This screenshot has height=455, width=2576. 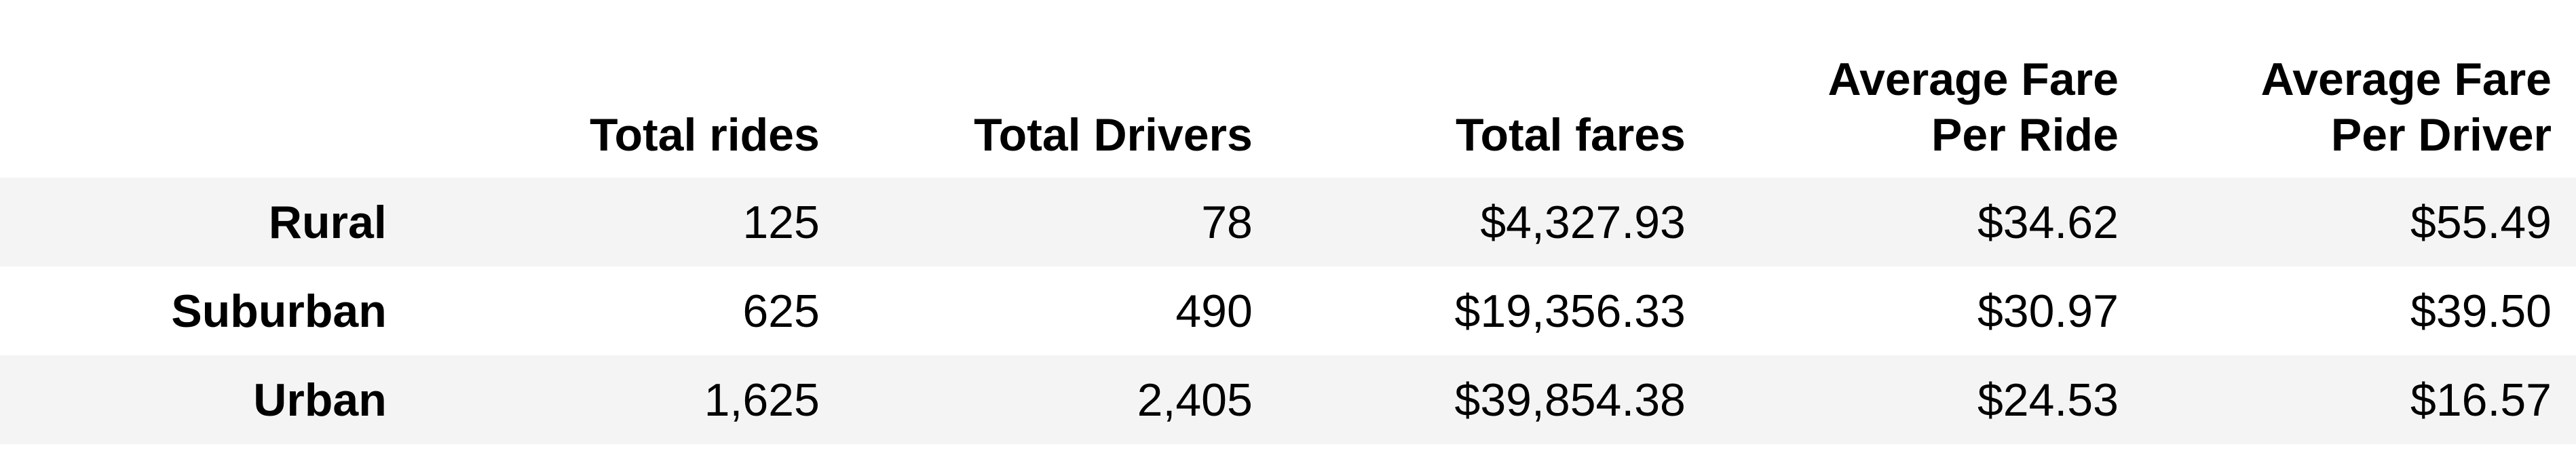 What do you see at coordinates (328, 222) in the screenshot?
I see `row-label-rural: Rural` at bounding box center [328, 222].